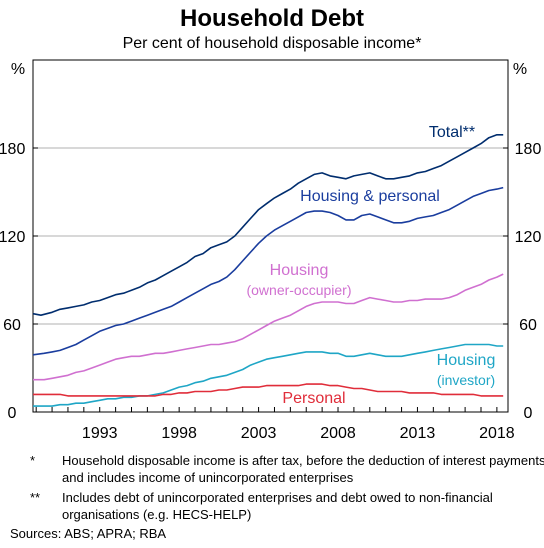 This screenshot has width=544, height=548. Describe the element at coordinates (298, 290) in the screenshot. I see `series-label-2-1: (owner-occupier)` at that location.